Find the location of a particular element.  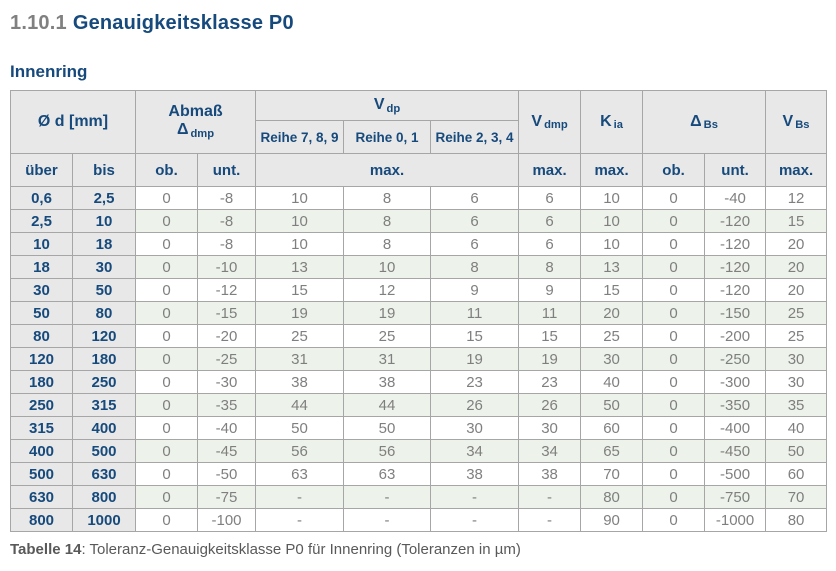

caption-label: Tabelle 14 is located at coordinates (46, 549).